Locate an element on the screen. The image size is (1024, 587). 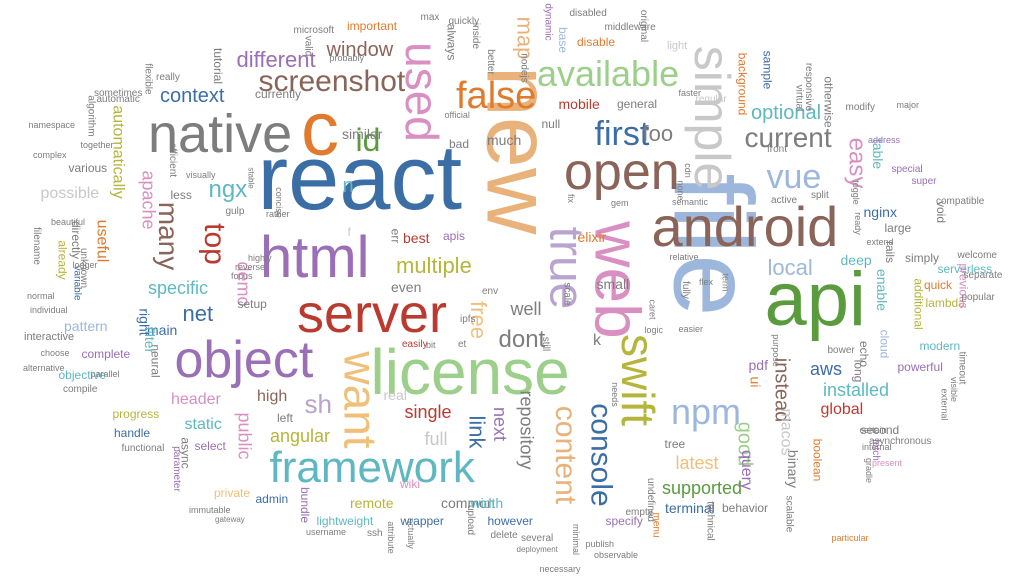
word-id: id is located at coordinates (368, 140).